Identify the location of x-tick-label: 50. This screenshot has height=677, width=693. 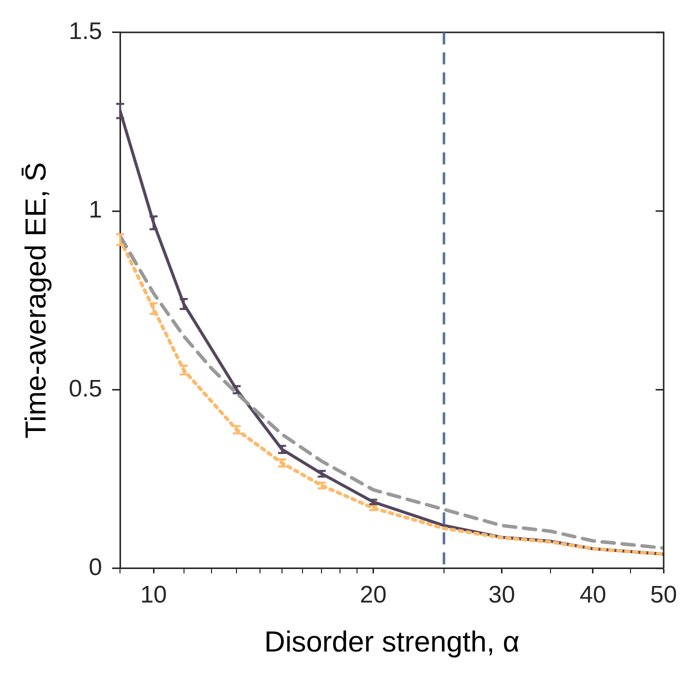
(664, 594).